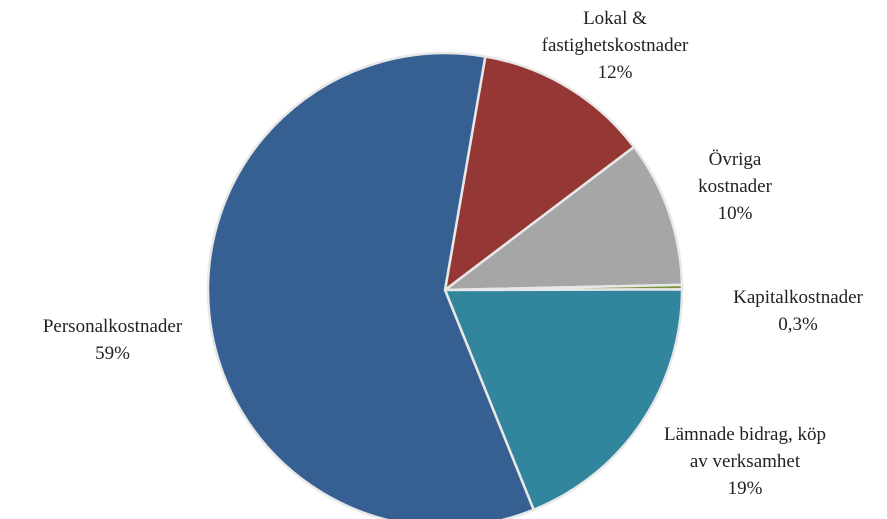 Image resolution: width=887 pixels, height=519 pixels. I want to click on slice-label: Lokal & fastighetskostnader 12%, so click(615, 45).